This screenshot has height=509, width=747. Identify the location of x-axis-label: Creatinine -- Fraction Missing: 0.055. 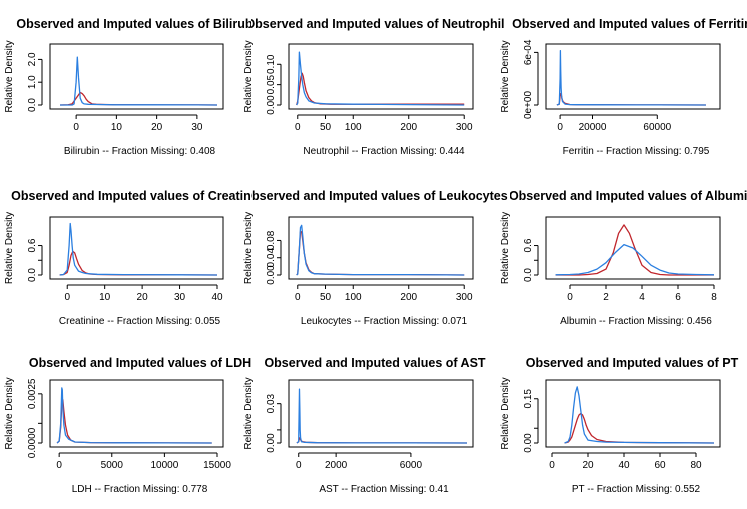
(140, 321).